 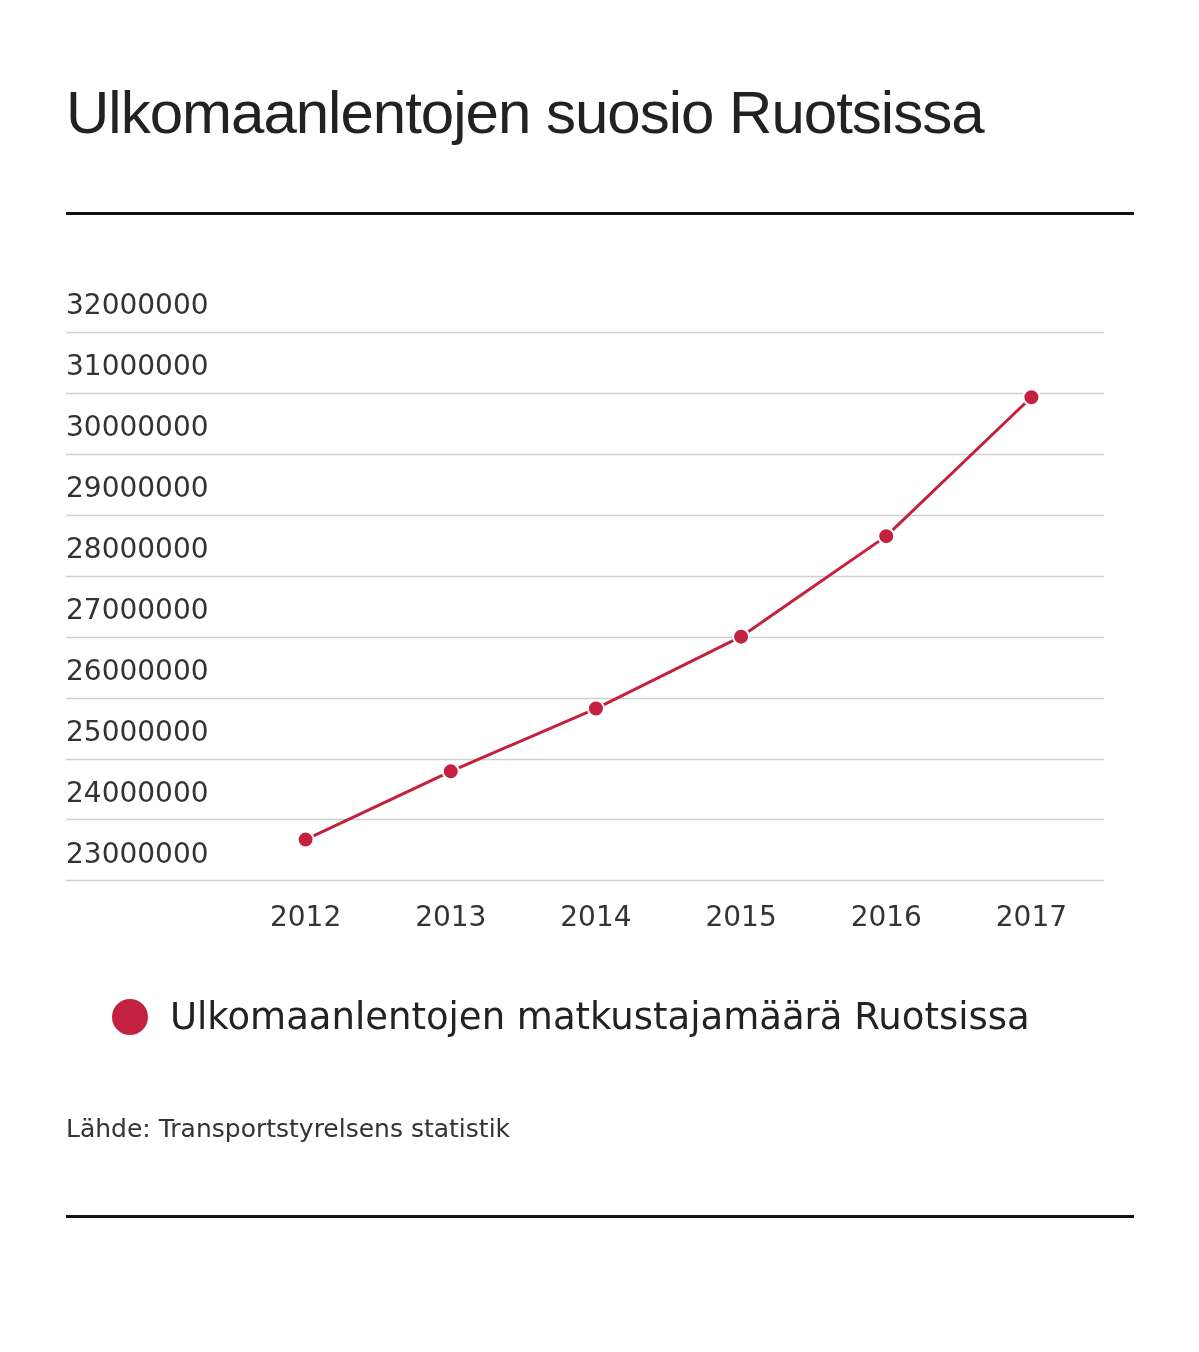 What do you see at coordinates (288, 1128) in the screenshot?
I see `text: Lähde: Transportstyrelsens statistik` at bounding box center [288, 1128].